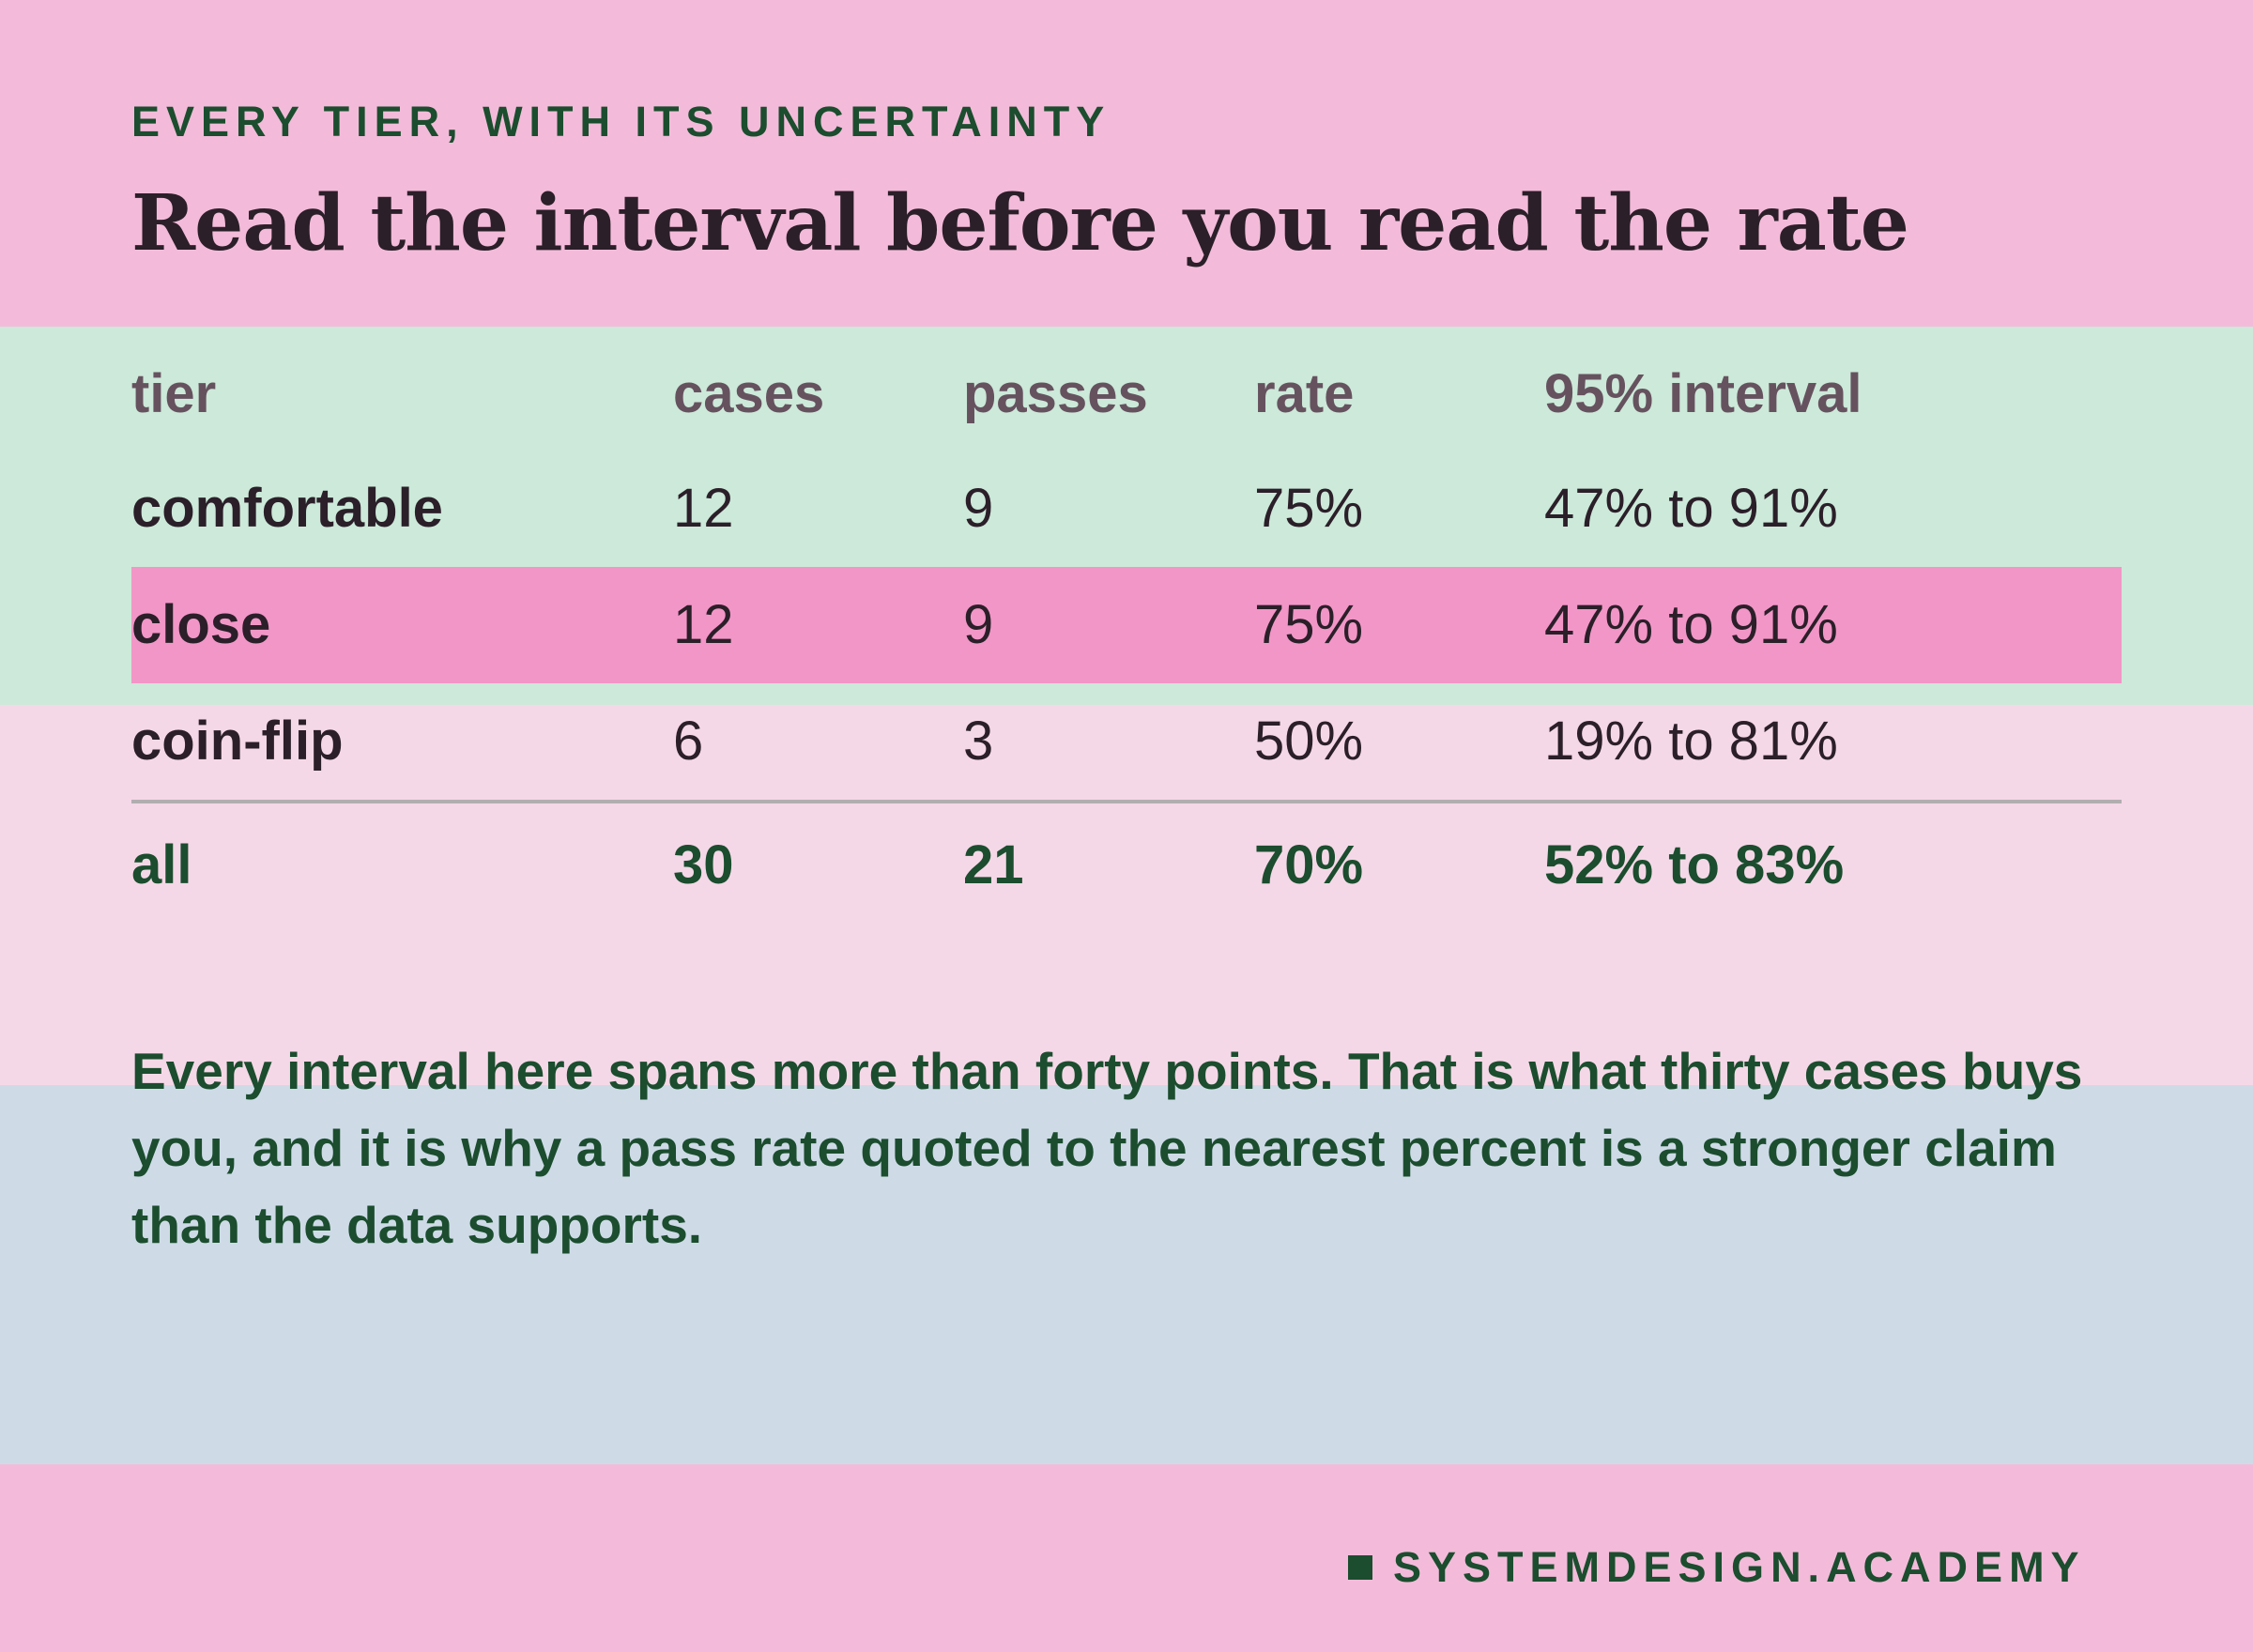 The image size is (2253, 1652). What do you see at coordinates (749, 393) in the screenshot?
I see `column-header-cases: cases` at bounding box center [749, 393].